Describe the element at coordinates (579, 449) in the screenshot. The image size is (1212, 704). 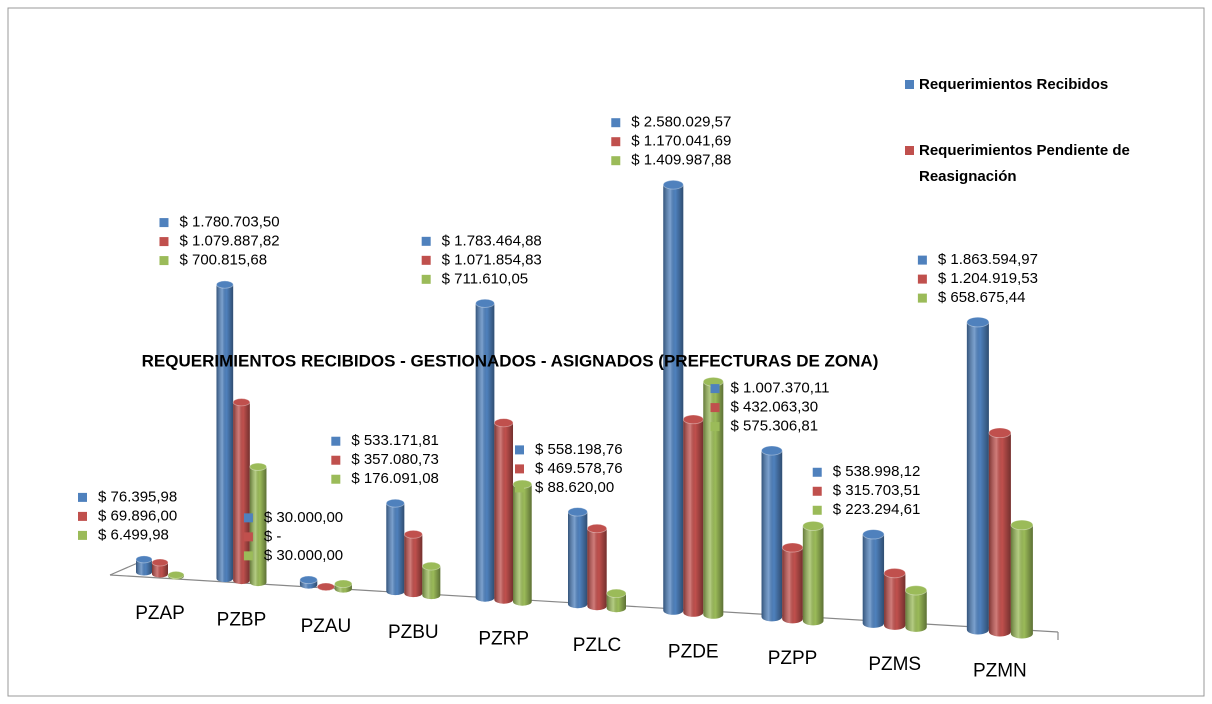
I see `value-label: $ 558.198,76` at that location.